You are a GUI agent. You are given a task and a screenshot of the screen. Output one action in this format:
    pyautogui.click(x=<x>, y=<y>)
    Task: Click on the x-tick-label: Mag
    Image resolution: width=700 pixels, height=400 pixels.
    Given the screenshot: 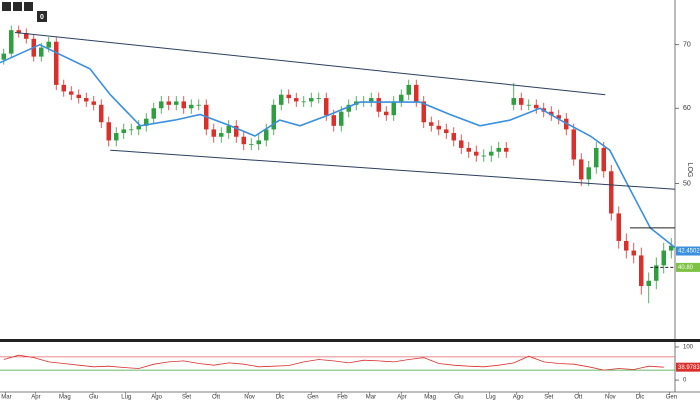 What is the action you would take?
    pyautogui.click(x=430, y=397)
    